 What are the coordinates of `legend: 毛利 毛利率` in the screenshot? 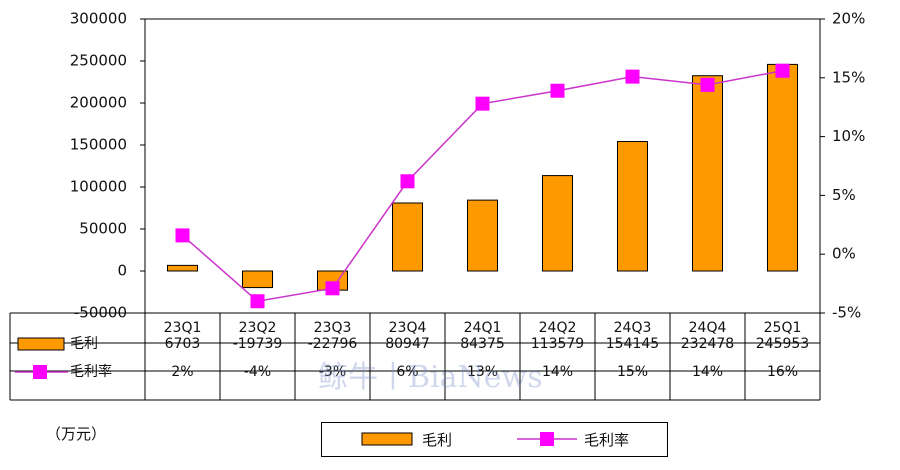 It's located at (494, 439).